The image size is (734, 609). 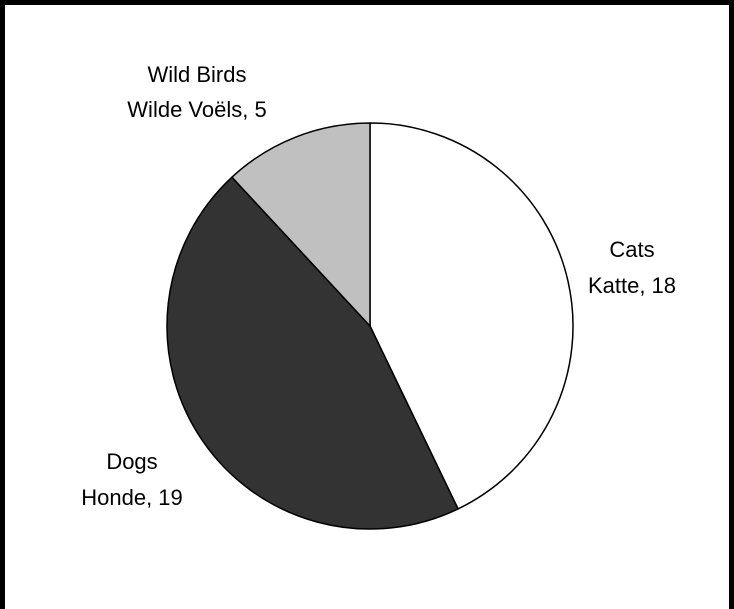 What do you see at coordinates (196, 74) in the screenshot?
I see `slice-label-wild-birds-line1: Wild Birds` at bounding box center [196, 74].